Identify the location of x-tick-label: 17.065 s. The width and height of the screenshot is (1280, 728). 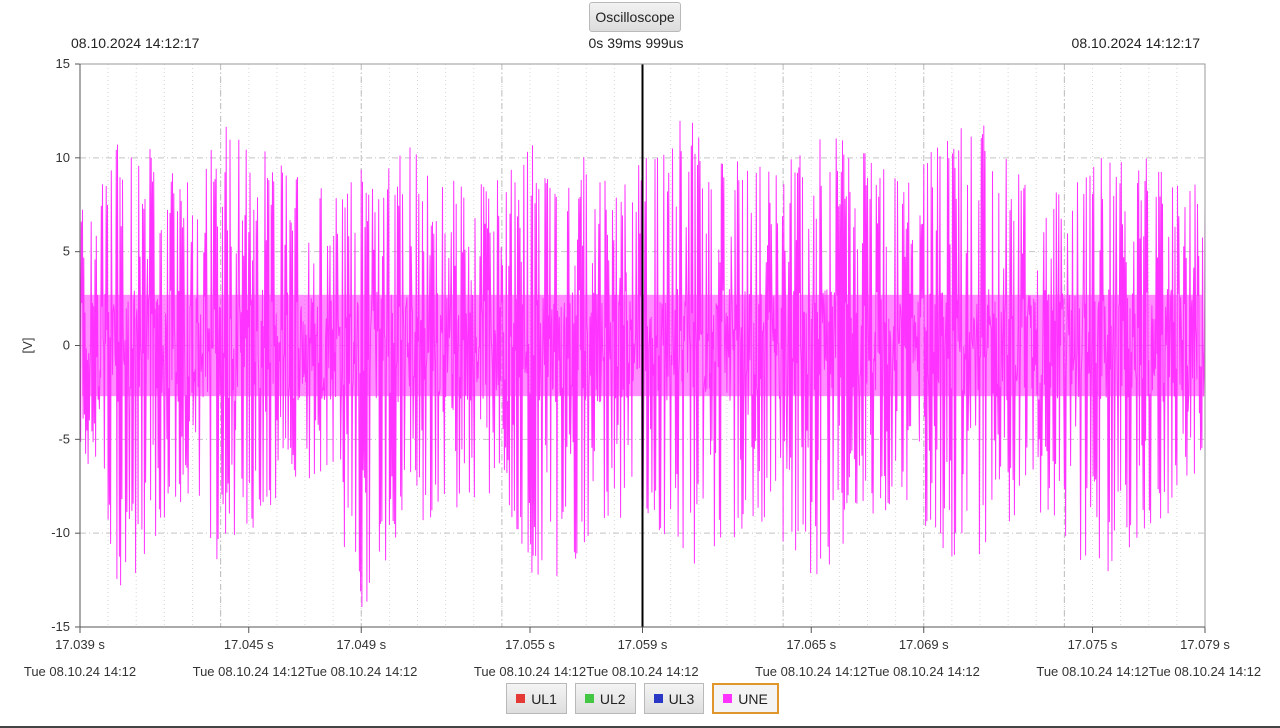
(811, 644).